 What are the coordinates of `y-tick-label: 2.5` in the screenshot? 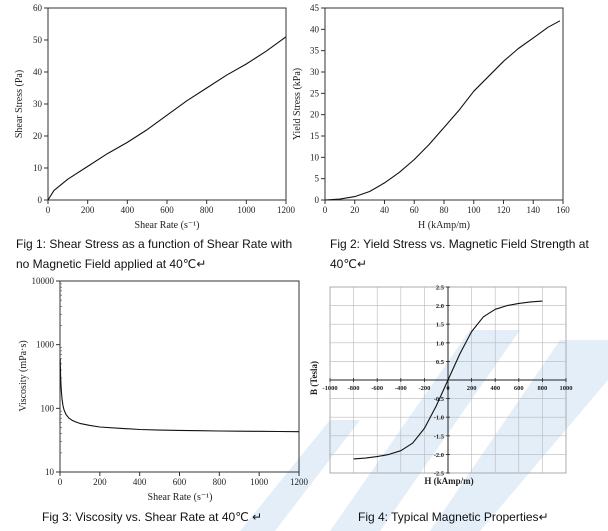 It's located at (440, 288).